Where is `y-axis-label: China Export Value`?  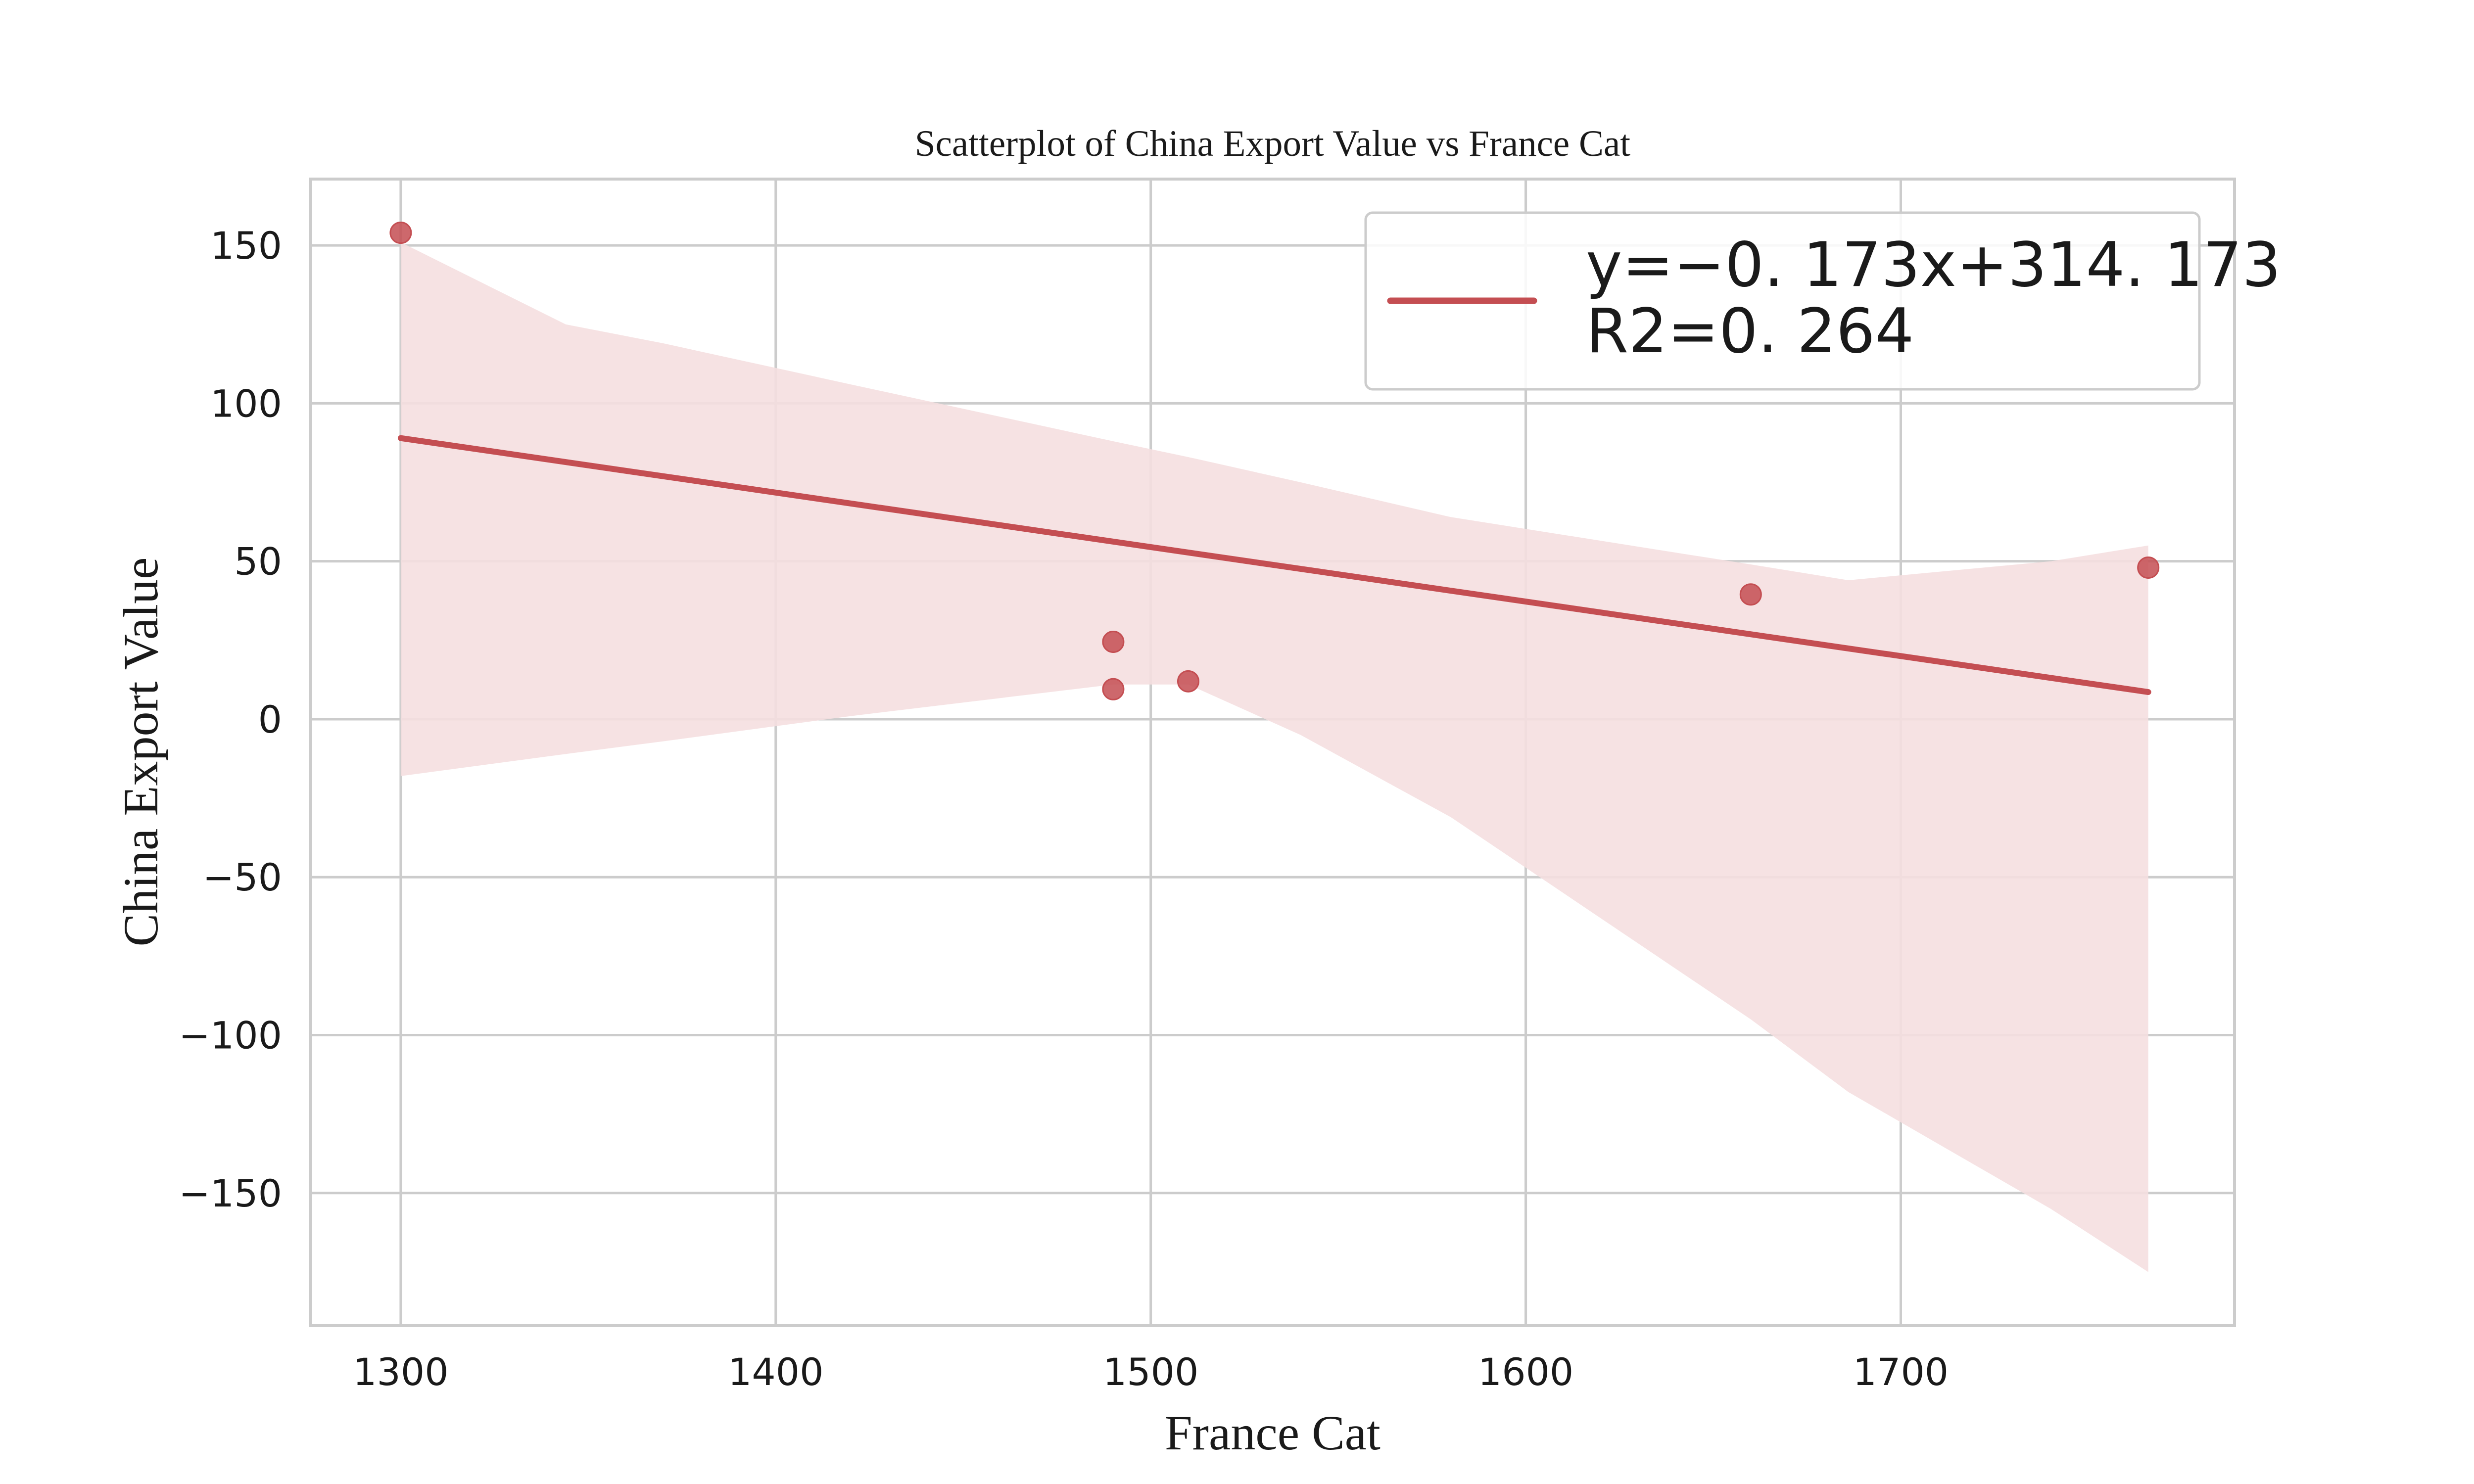
y-axis-label: China Export Value is located at coordinates (141, 752).